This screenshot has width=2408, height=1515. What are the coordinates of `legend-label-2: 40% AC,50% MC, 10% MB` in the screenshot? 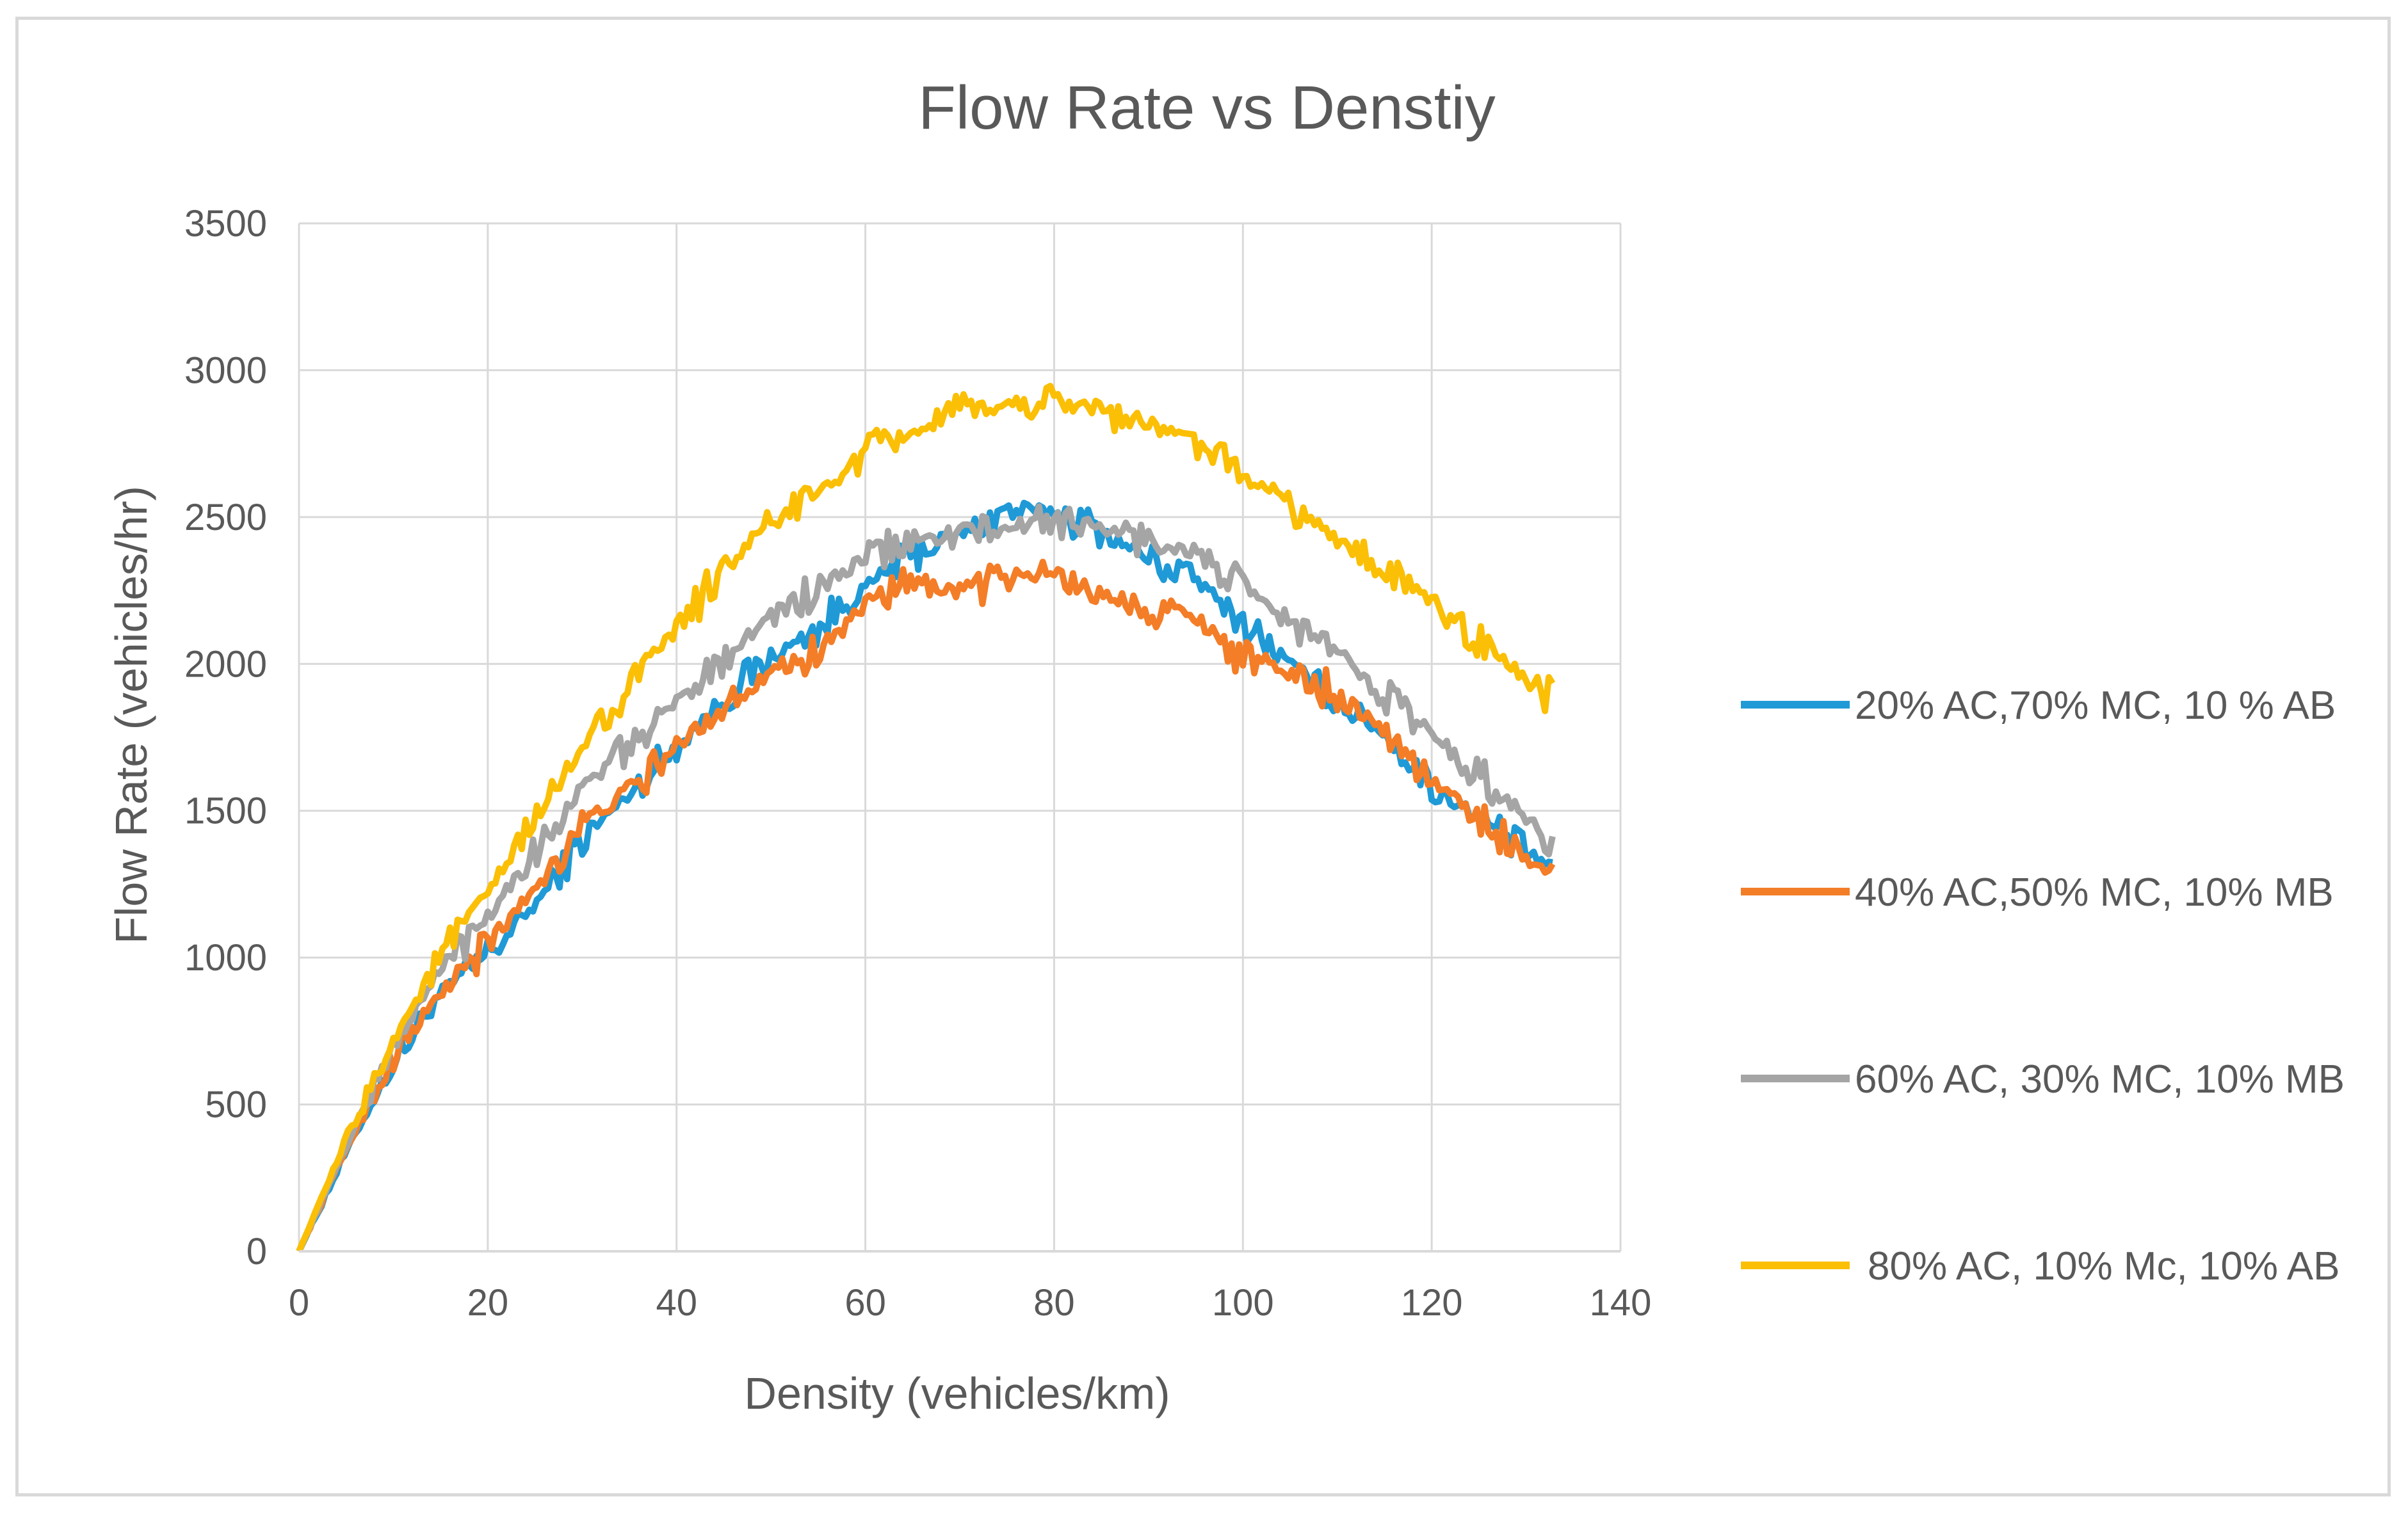 It's located at (2094, 892).